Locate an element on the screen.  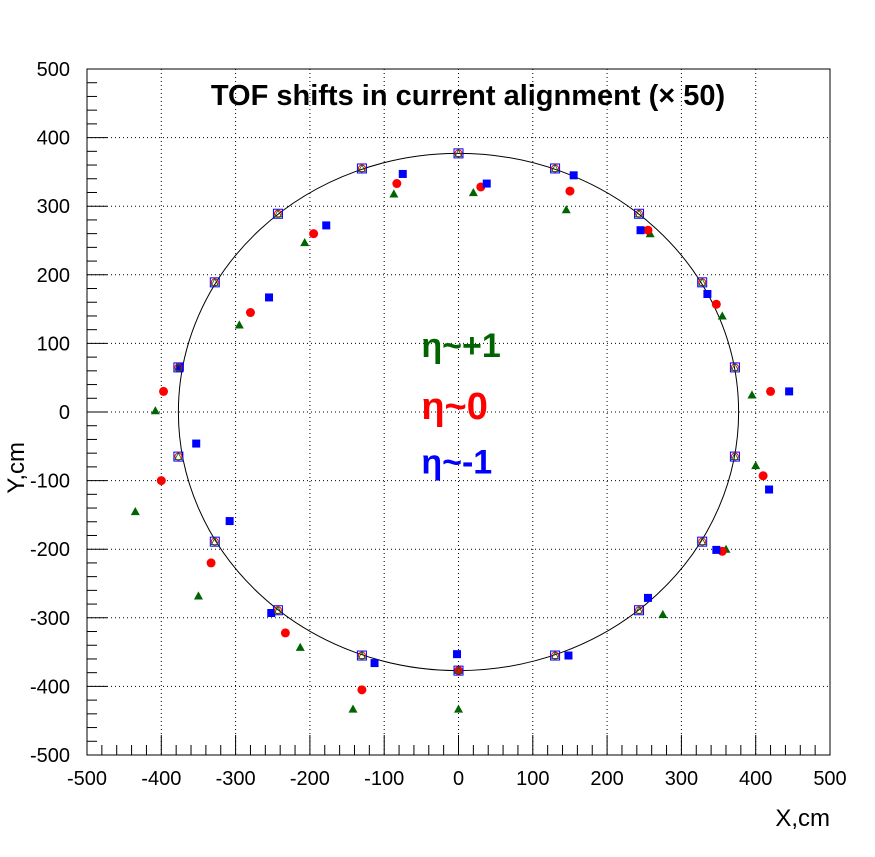
x-tick-label: -400 is located at coordinates (161, 779).